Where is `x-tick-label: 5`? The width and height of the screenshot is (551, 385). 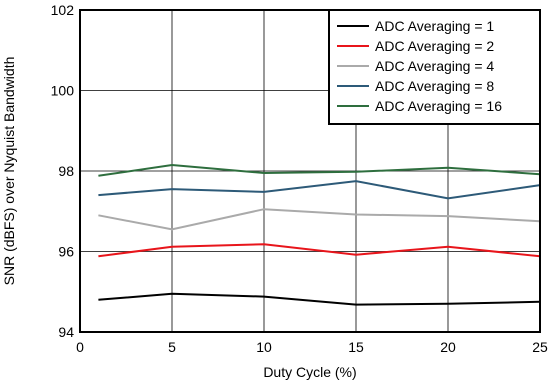
x-tick-label: 5 is located at coordinates (172, 347).